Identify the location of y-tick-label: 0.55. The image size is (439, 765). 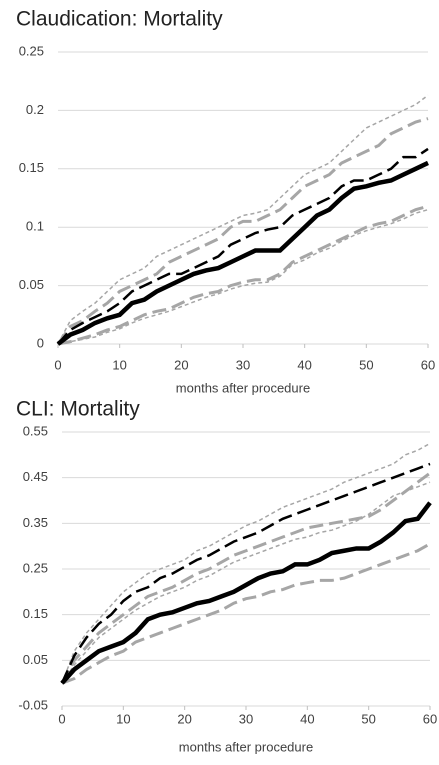
(35, 430).